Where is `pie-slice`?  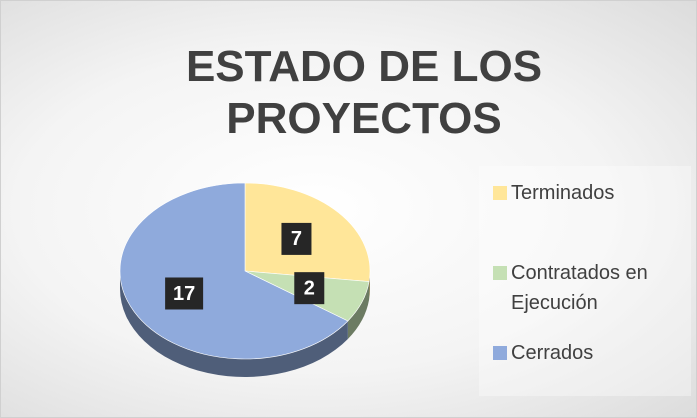
pie-slice is located at coordinates (234, 271).